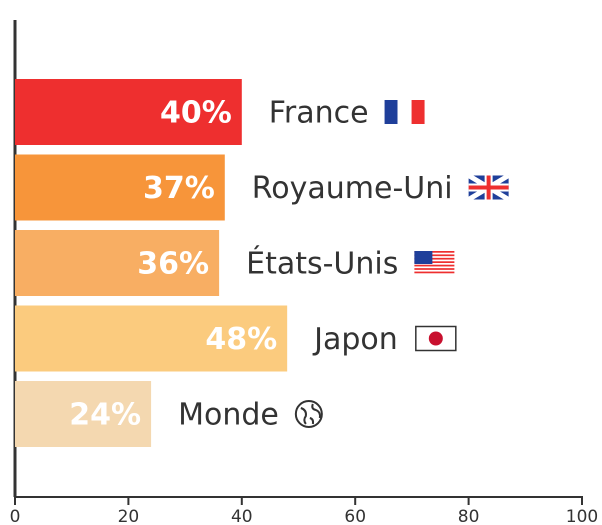  Describe the element at coordinates (242, 516) in the screenshot. I see `x-tick-label: 40` at that location.